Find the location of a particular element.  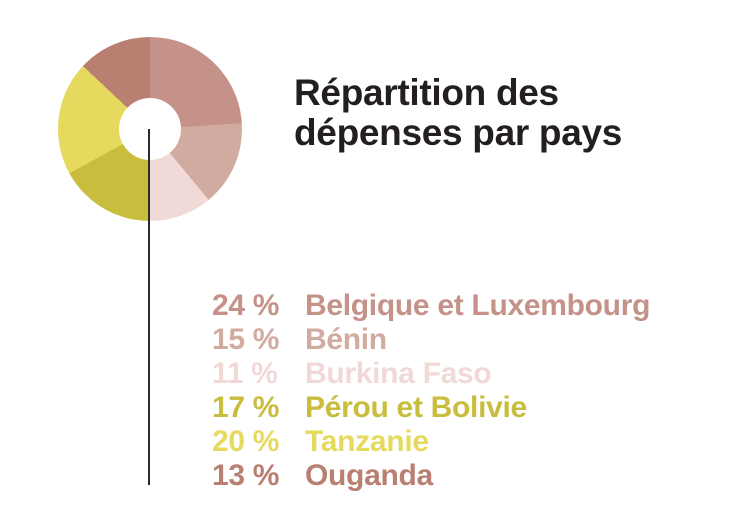

legend-percent: 15 % is located at coordinates (246, 339).